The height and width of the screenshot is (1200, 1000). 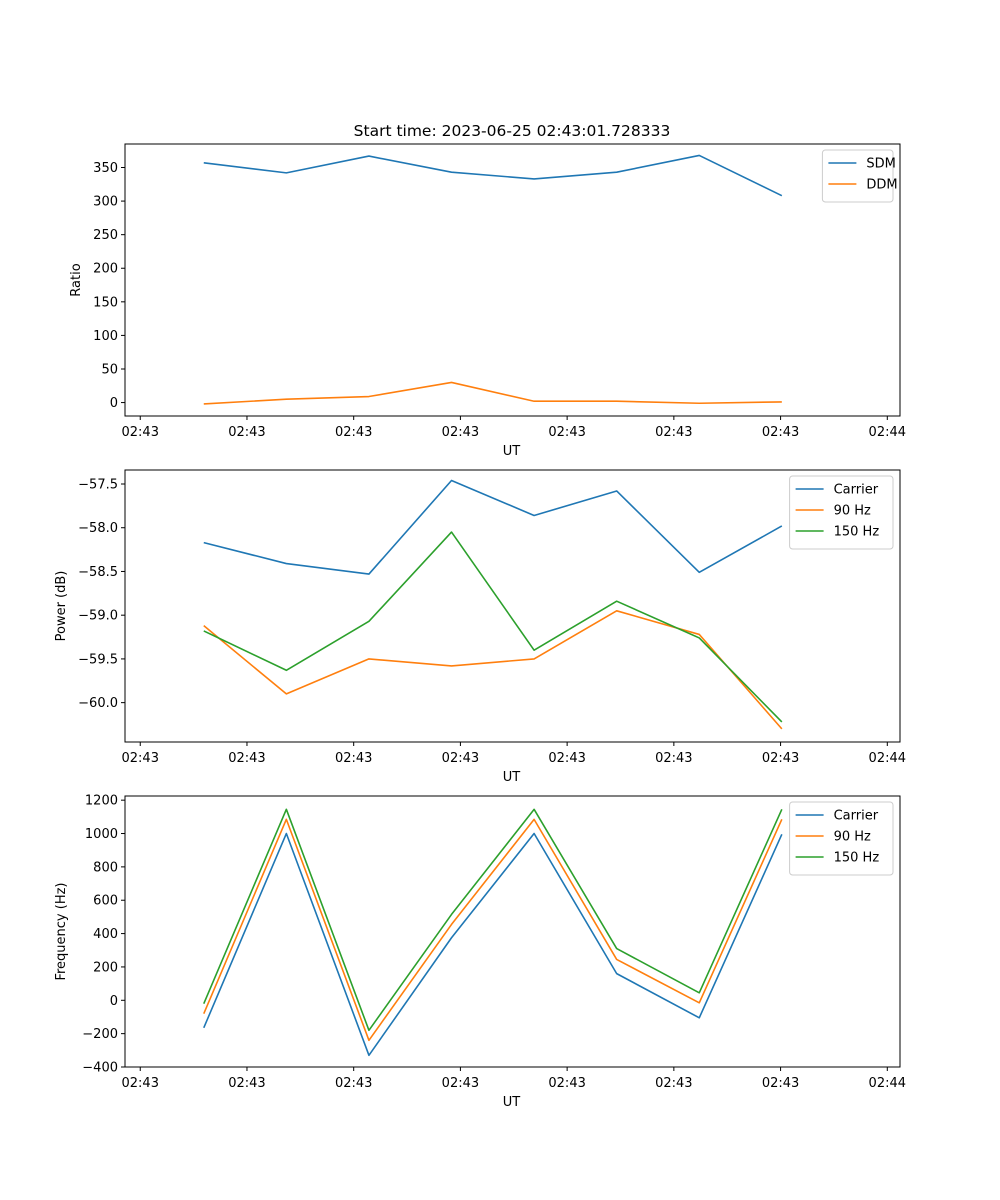 What do you see at coordinates (105, 235) in the screenshot?
I see `y-tick-label: 250` at bounding box center [105, 235].